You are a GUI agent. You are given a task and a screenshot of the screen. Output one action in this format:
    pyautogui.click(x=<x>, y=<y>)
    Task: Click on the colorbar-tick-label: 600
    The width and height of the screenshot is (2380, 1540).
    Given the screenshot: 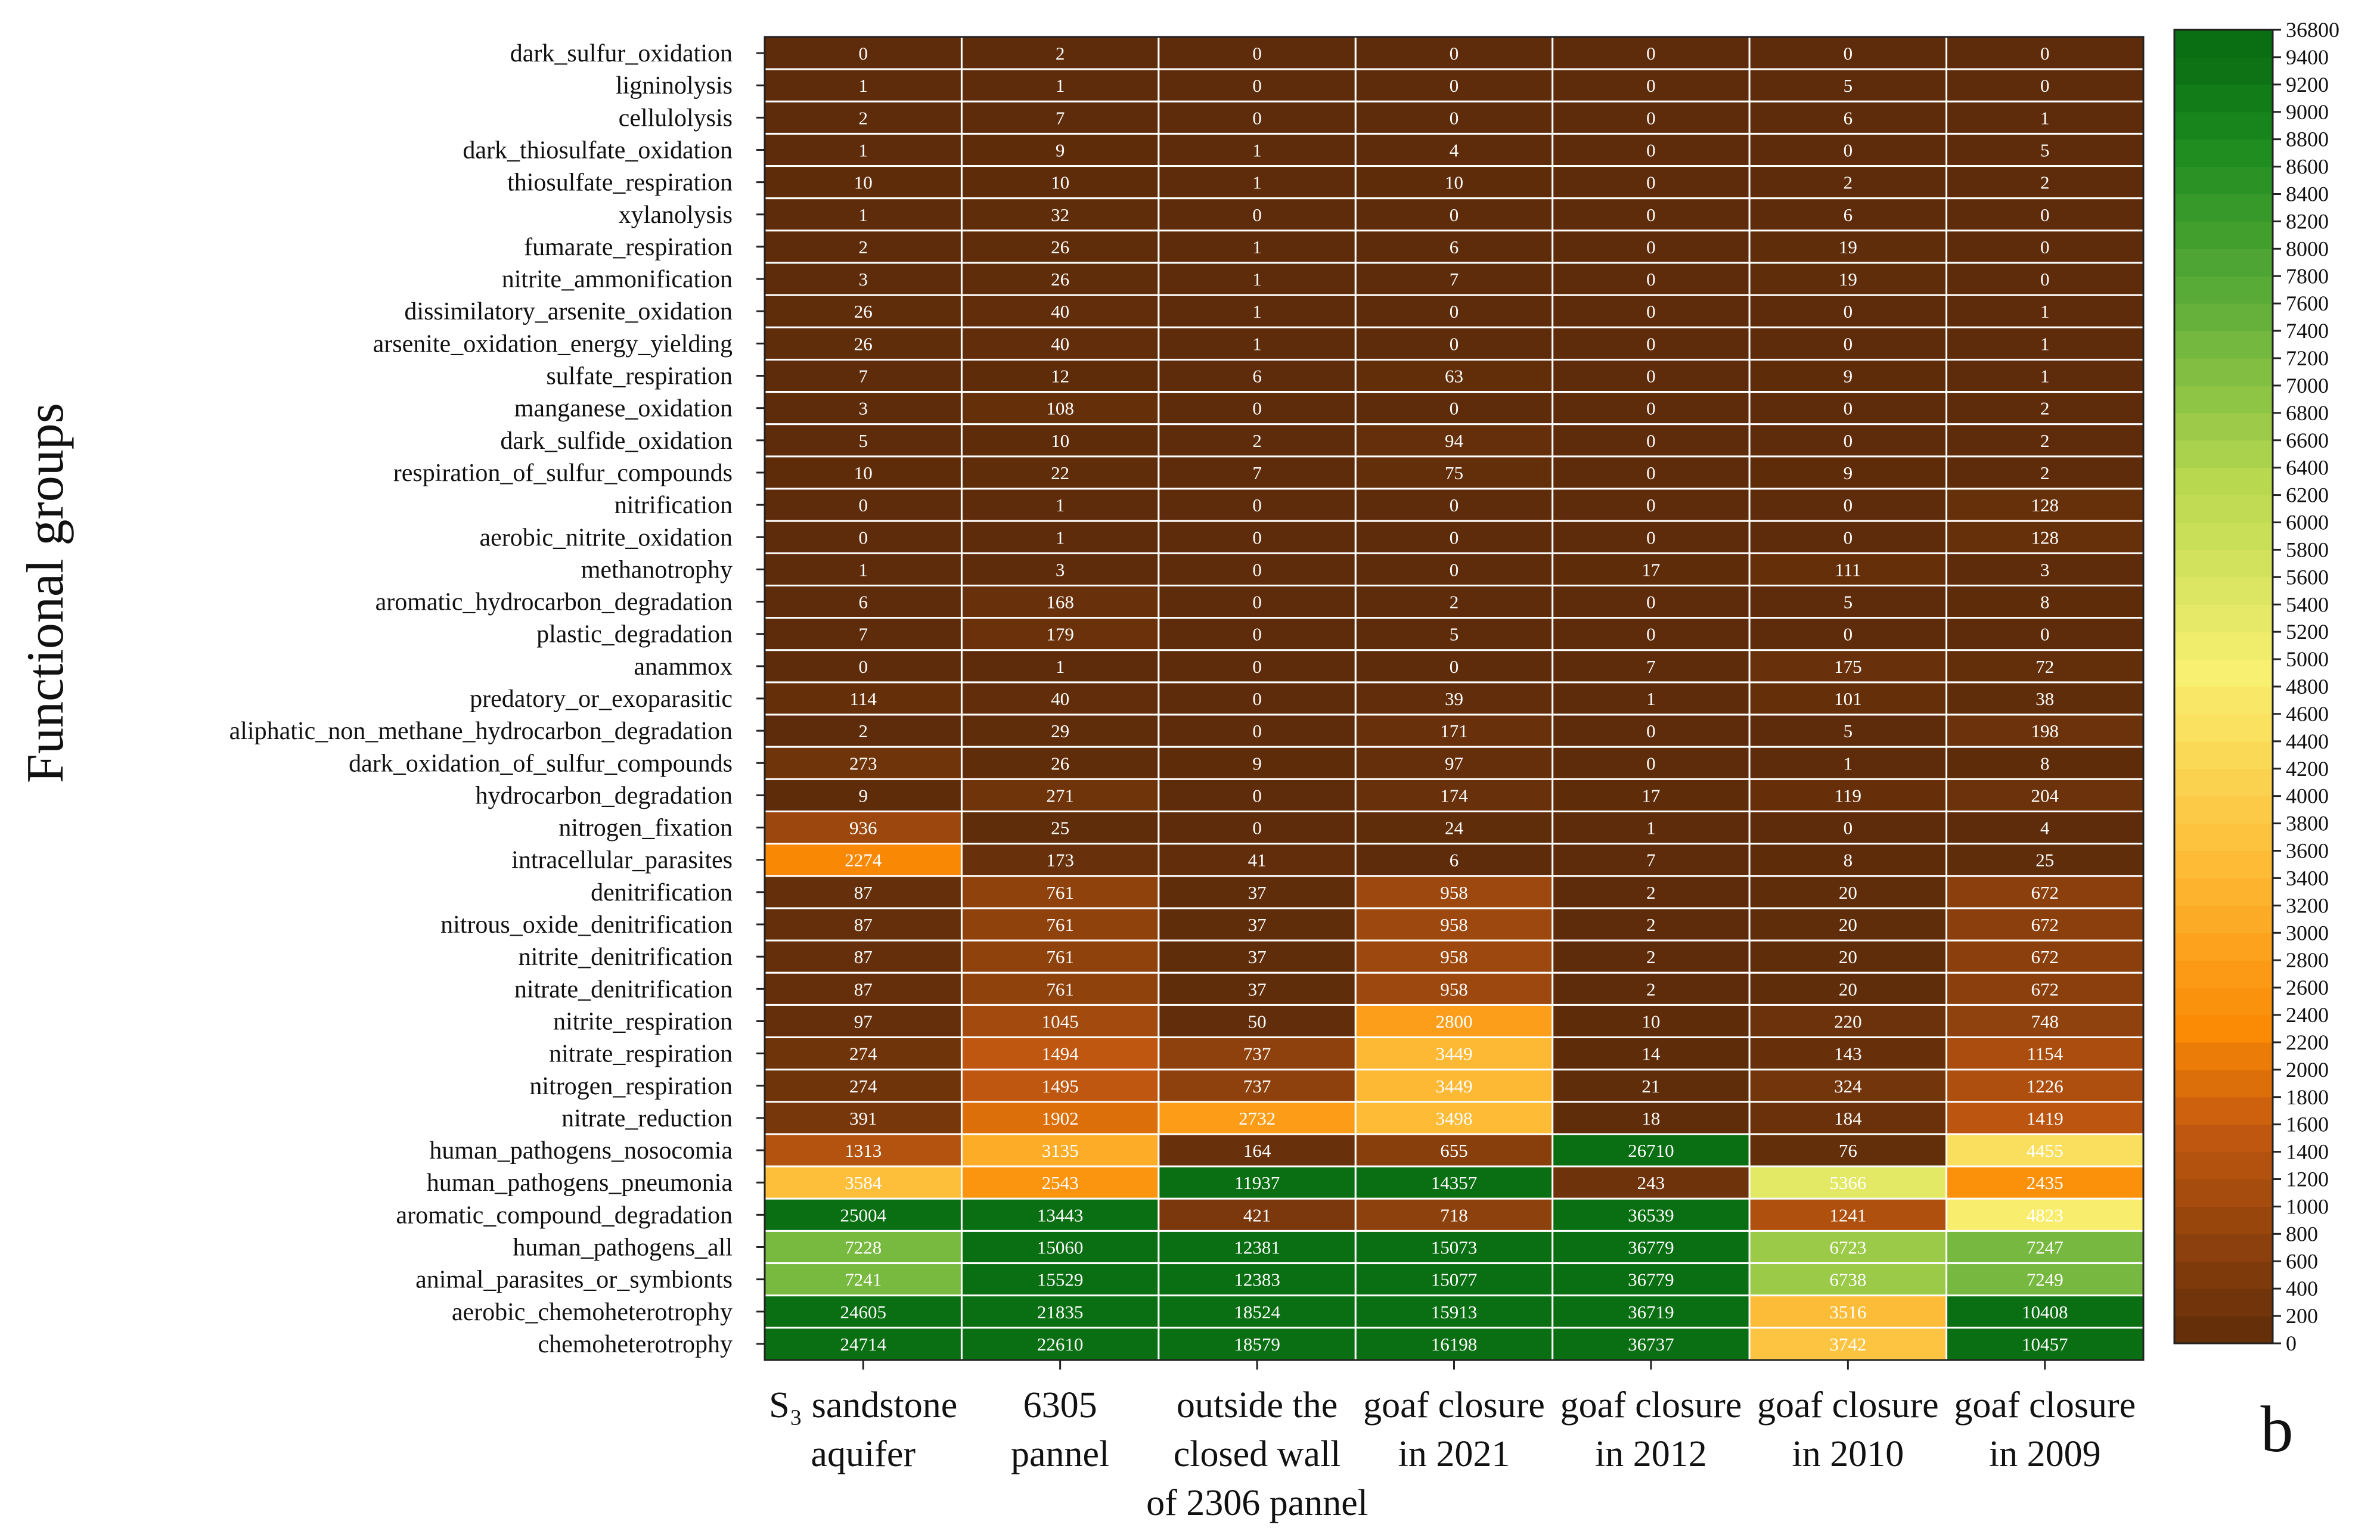 What is the action you would take?
    pyautogui.click(x=2302, y=1261)
    